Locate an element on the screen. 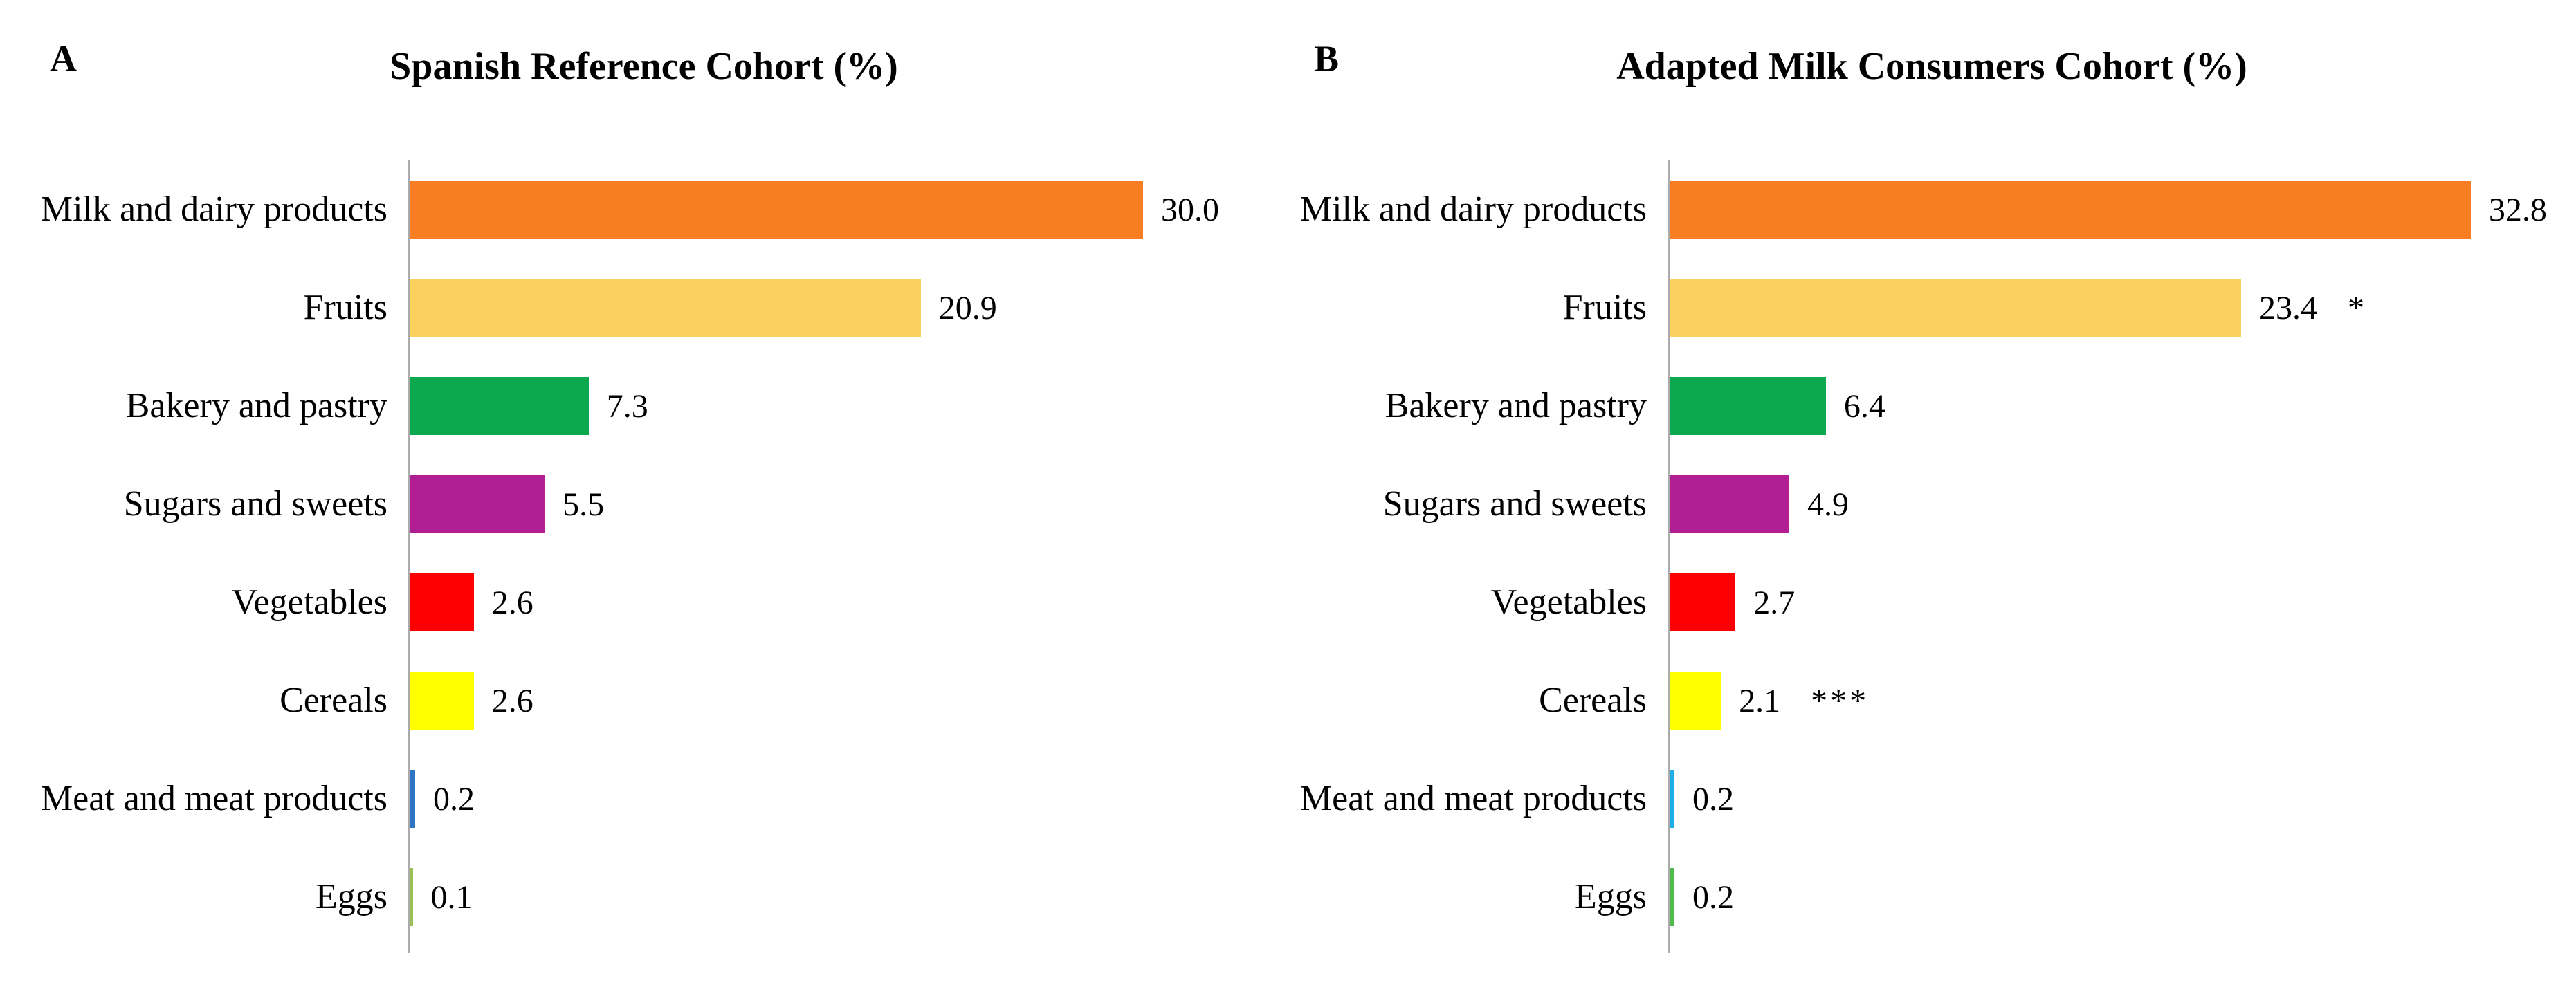  bar-row: Cereals 2.6 is located at coordinates (644, 701).